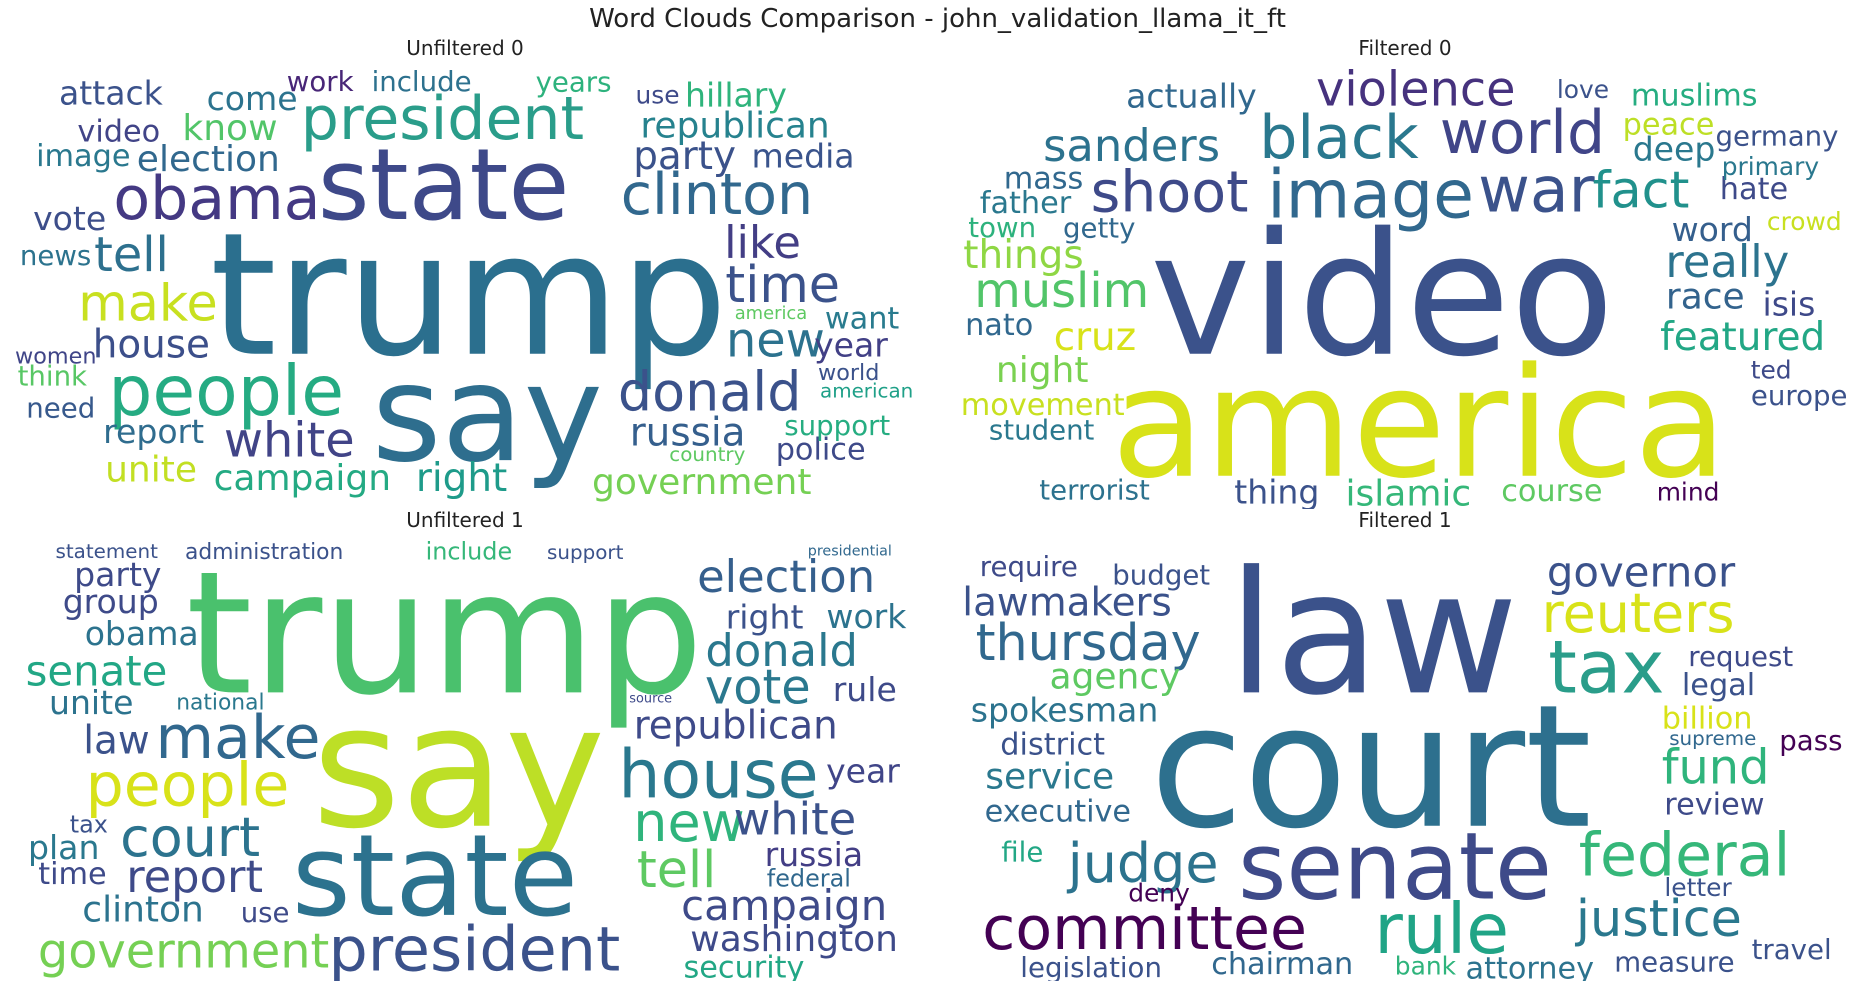  I want to click on word-state: state, so click(435, 876).